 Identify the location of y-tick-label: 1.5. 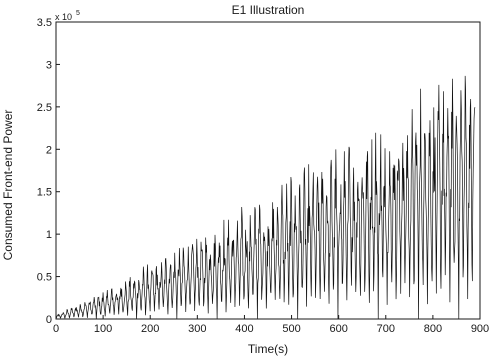
(44, 193).